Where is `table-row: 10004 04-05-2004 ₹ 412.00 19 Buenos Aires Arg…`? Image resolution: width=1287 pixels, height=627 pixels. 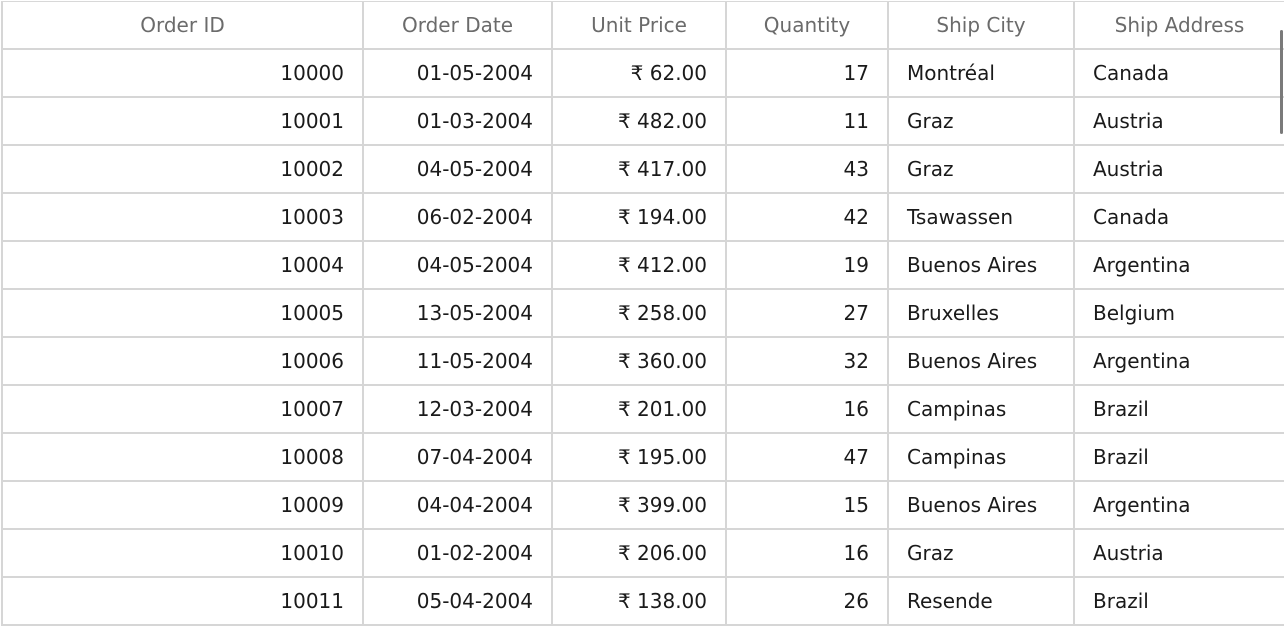
table-row: 10004 04-05-2004 ₹ 412.00 19 Buenos Aires Arg… is located at coordinates (642, 266).